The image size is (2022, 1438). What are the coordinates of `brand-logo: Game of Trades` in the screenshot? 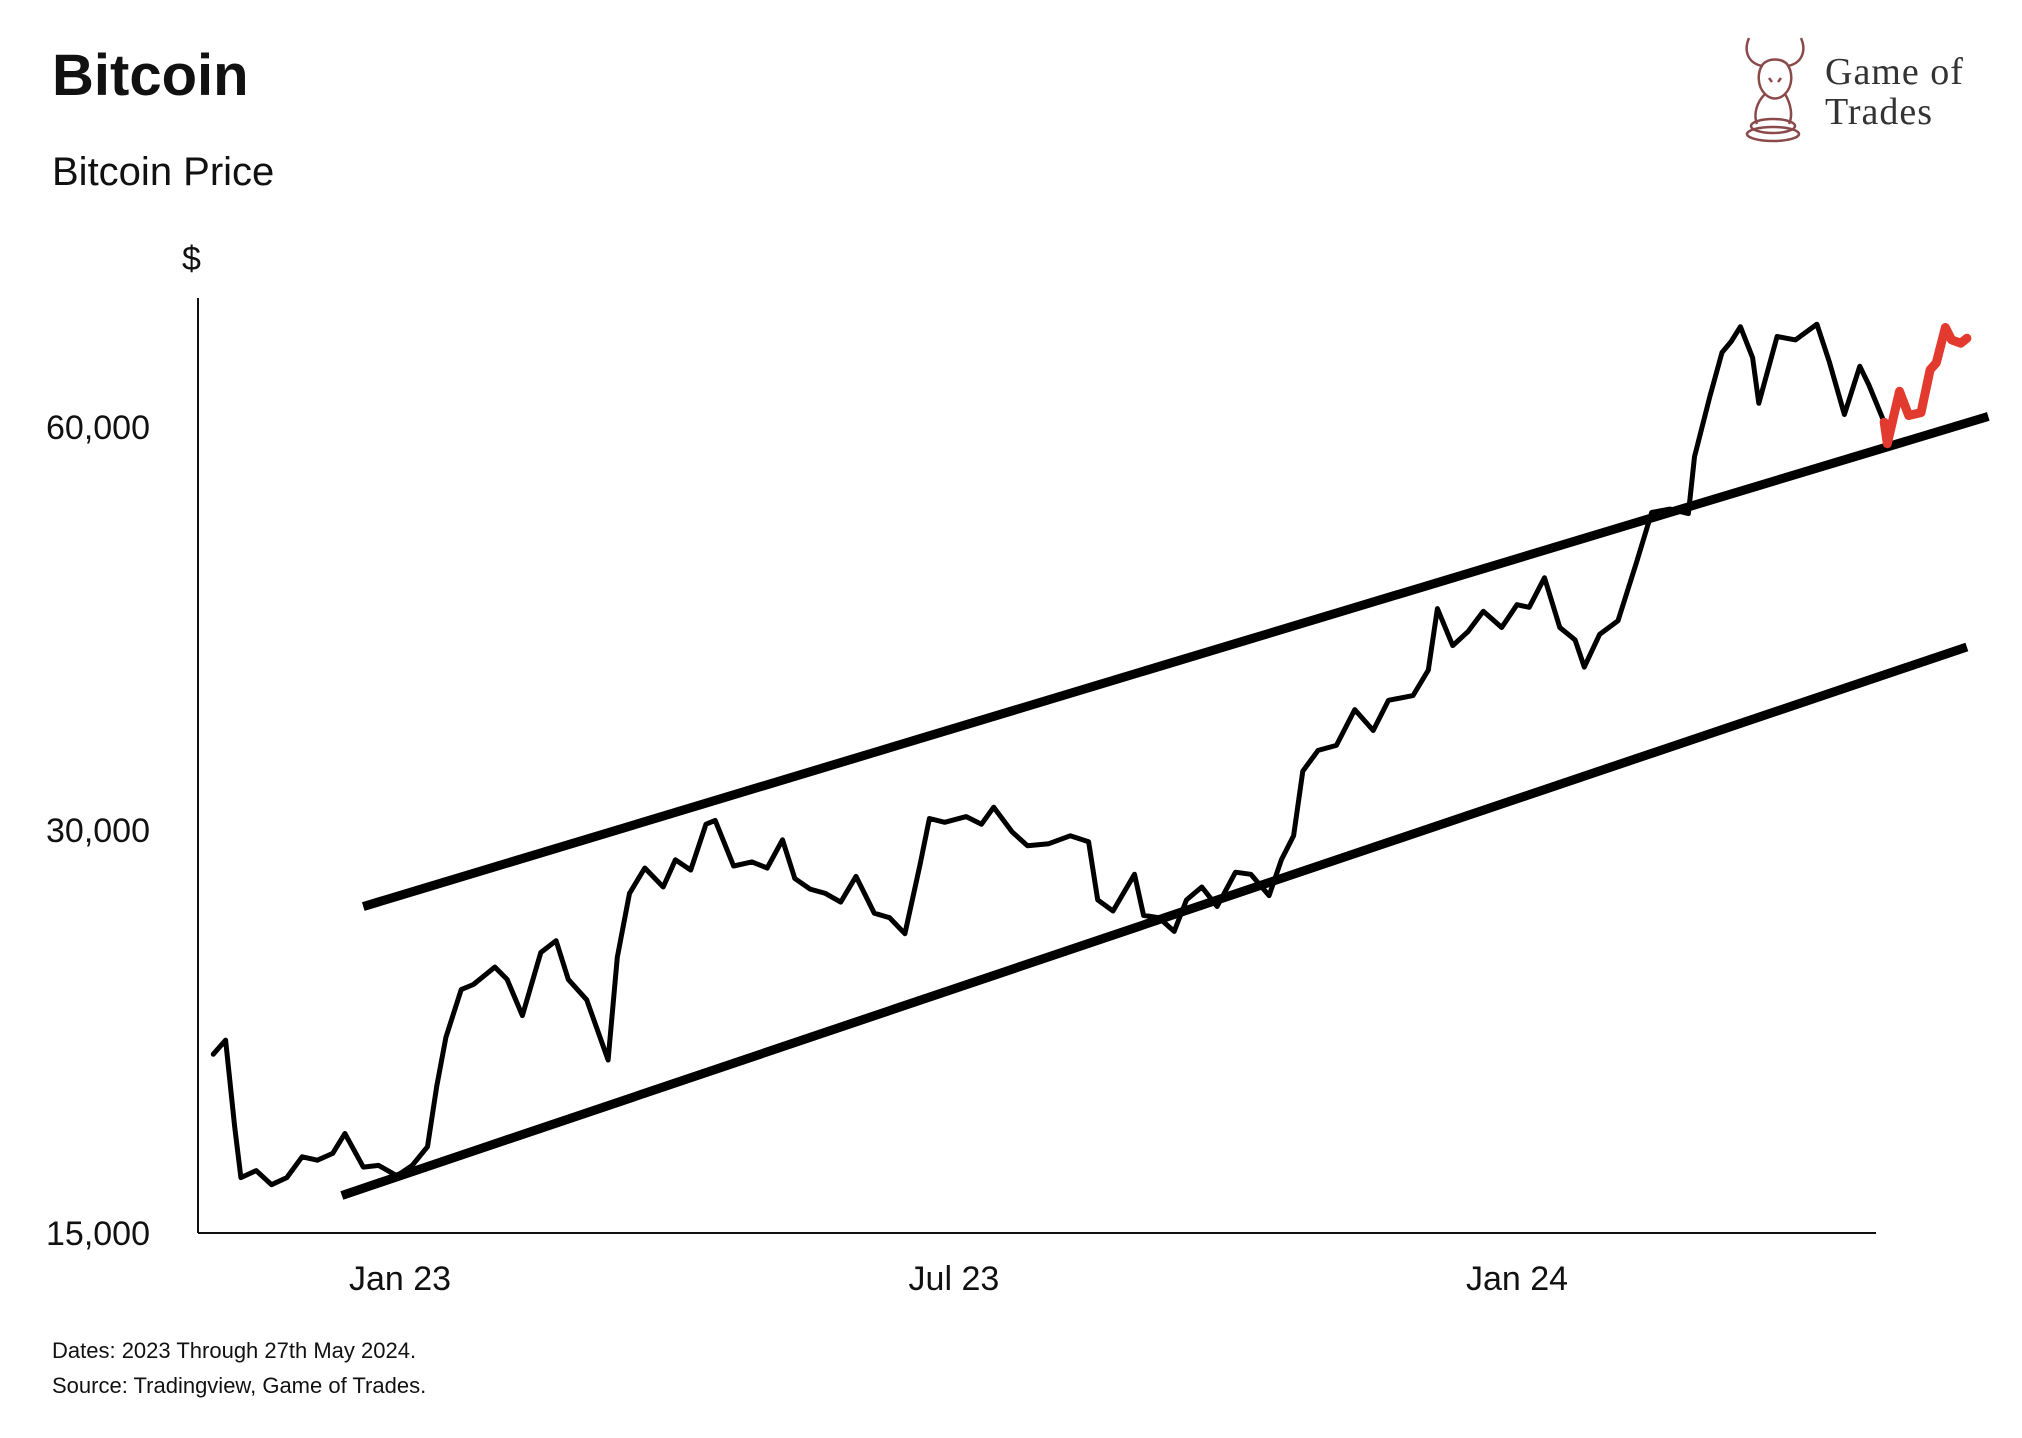 It's located at (1860, 93).